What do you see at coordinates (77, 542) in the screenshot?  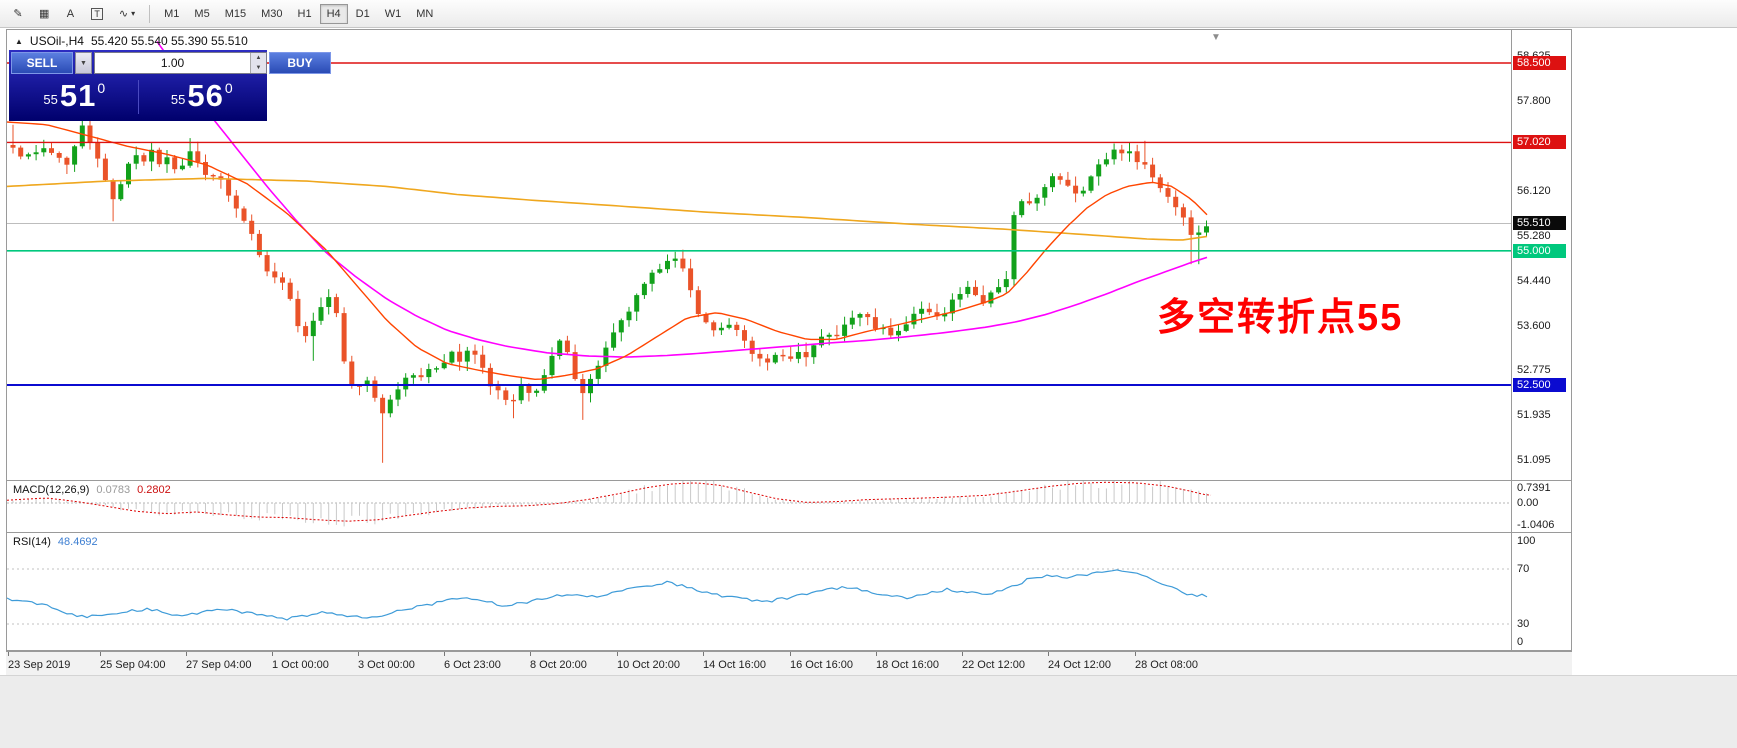 I see `rsi-value: 48.4692` at bounding box center [77, 542].